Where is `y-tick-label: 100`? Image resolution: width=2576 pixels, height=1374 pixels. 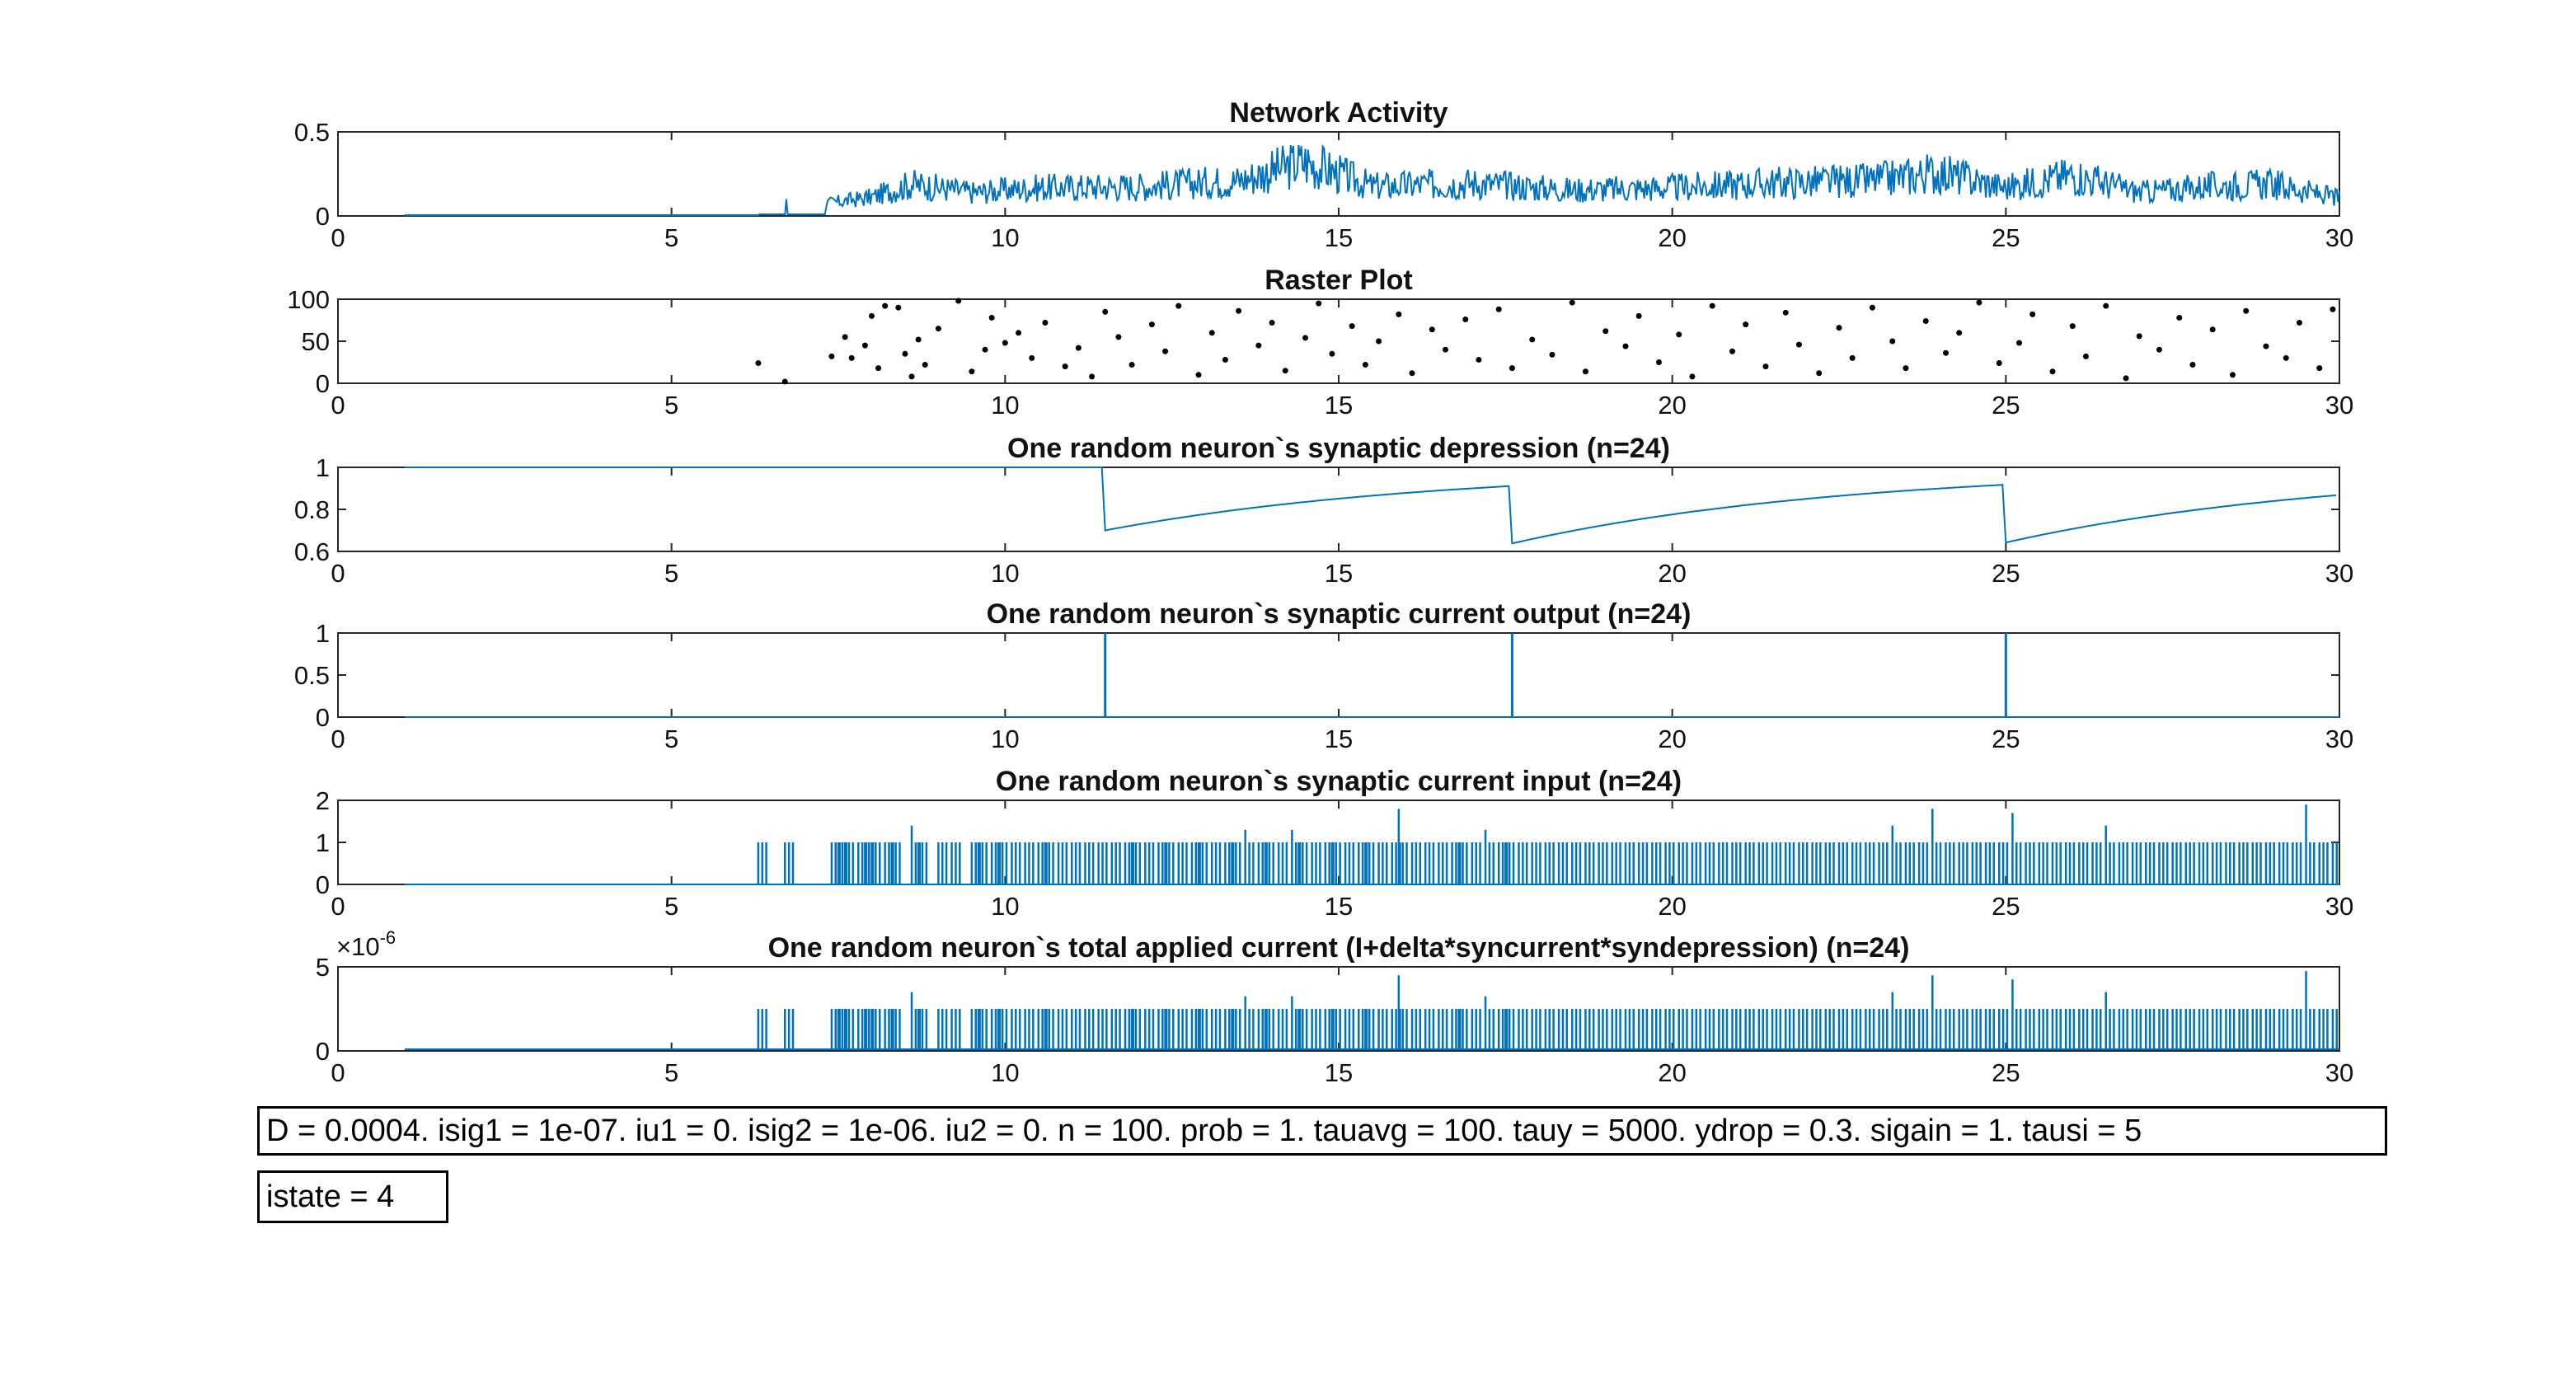
y-tick-label: 100 is located at coordinates (309, 299).